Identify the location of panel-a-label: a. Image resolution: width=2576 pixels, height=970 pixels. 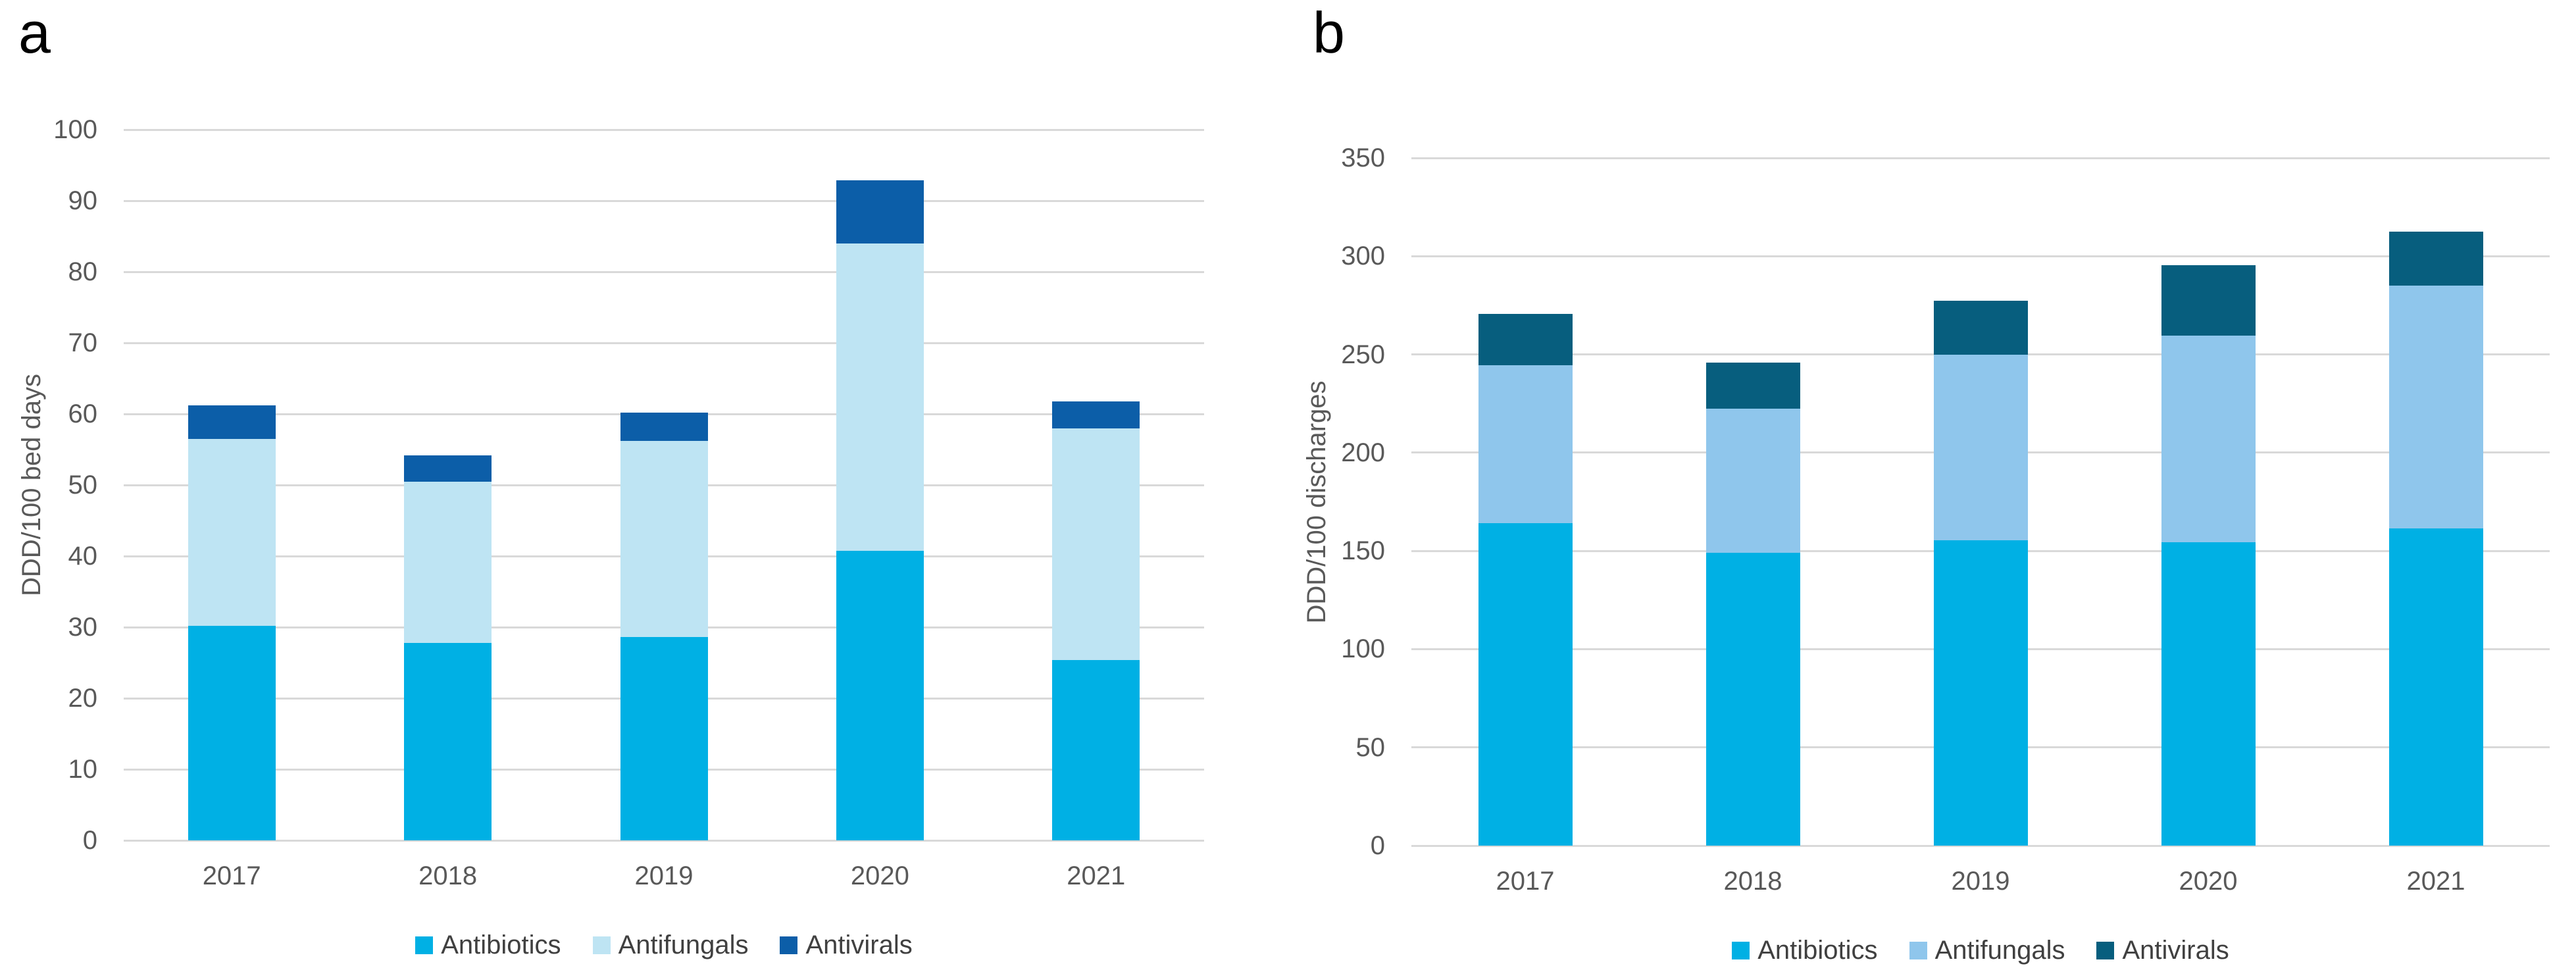
(34, 32).